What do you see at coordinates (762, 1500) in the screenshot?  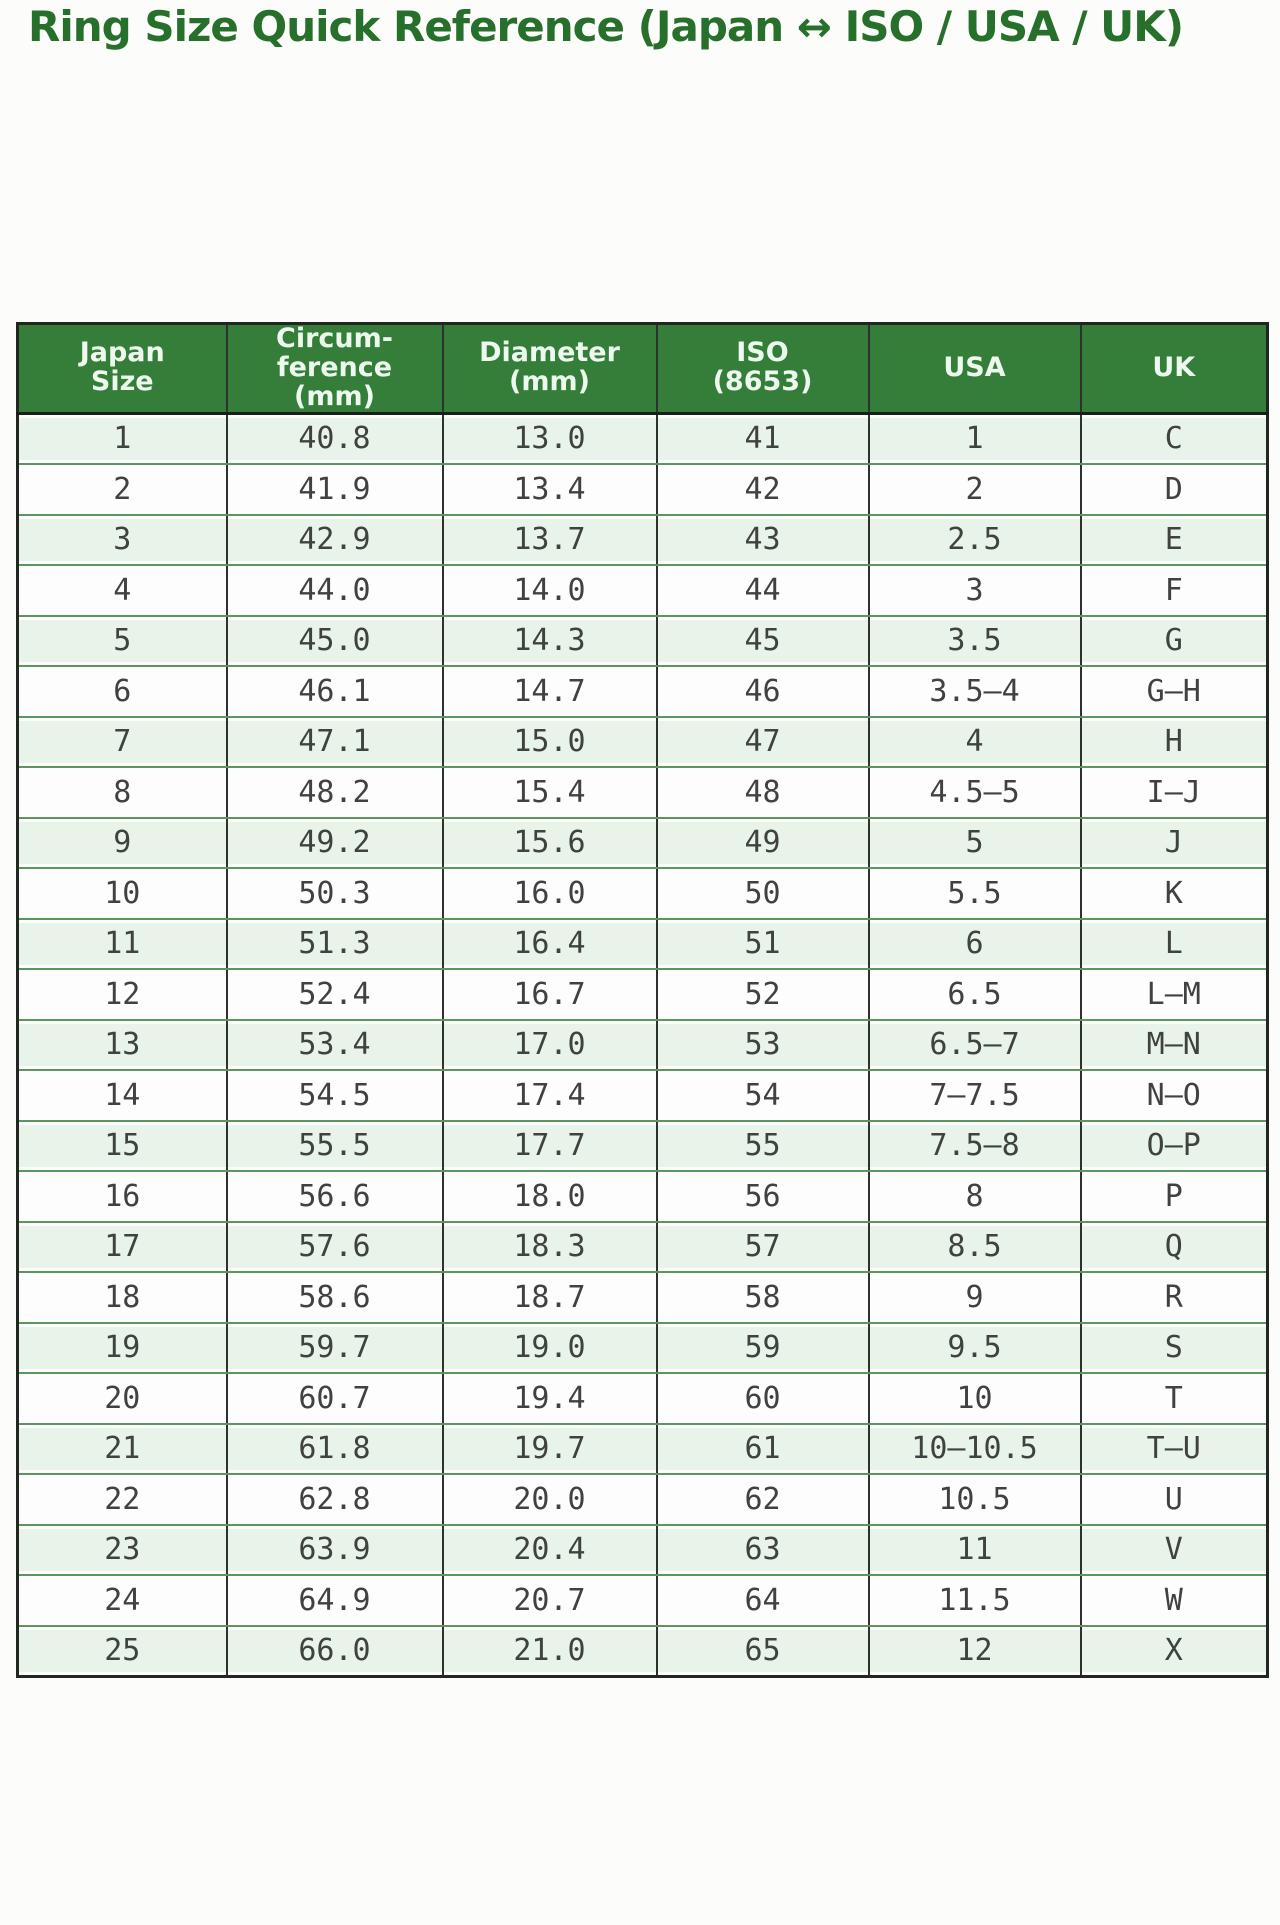 I see `cell-iso-8653: 62` at bounding box center [762, 1500].